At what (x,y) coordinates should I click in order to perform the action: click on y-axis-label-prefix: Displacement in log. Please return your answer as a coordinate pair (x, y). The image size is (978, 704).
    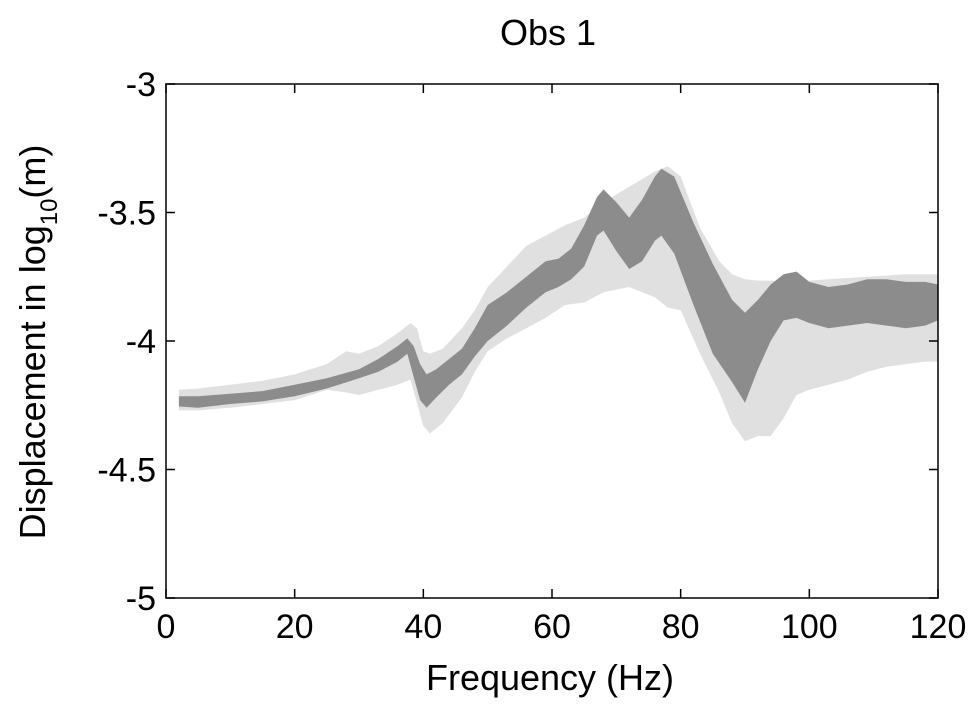
    Looking at the image, I should click on (32, 382).